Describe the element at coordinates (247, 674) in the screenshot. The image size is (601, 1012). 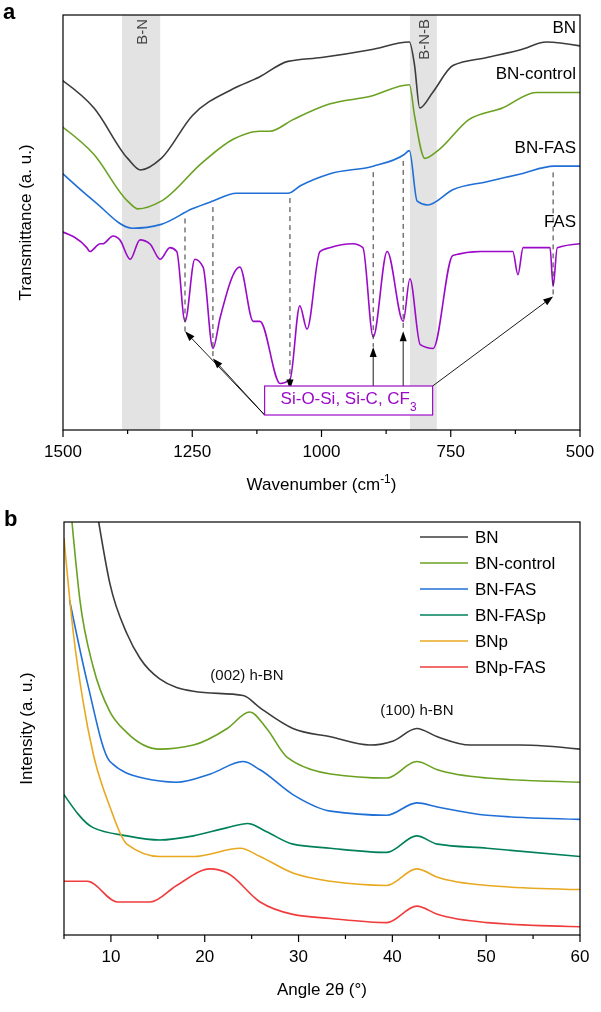
I see `annotation: (002) h-BN` at that location.